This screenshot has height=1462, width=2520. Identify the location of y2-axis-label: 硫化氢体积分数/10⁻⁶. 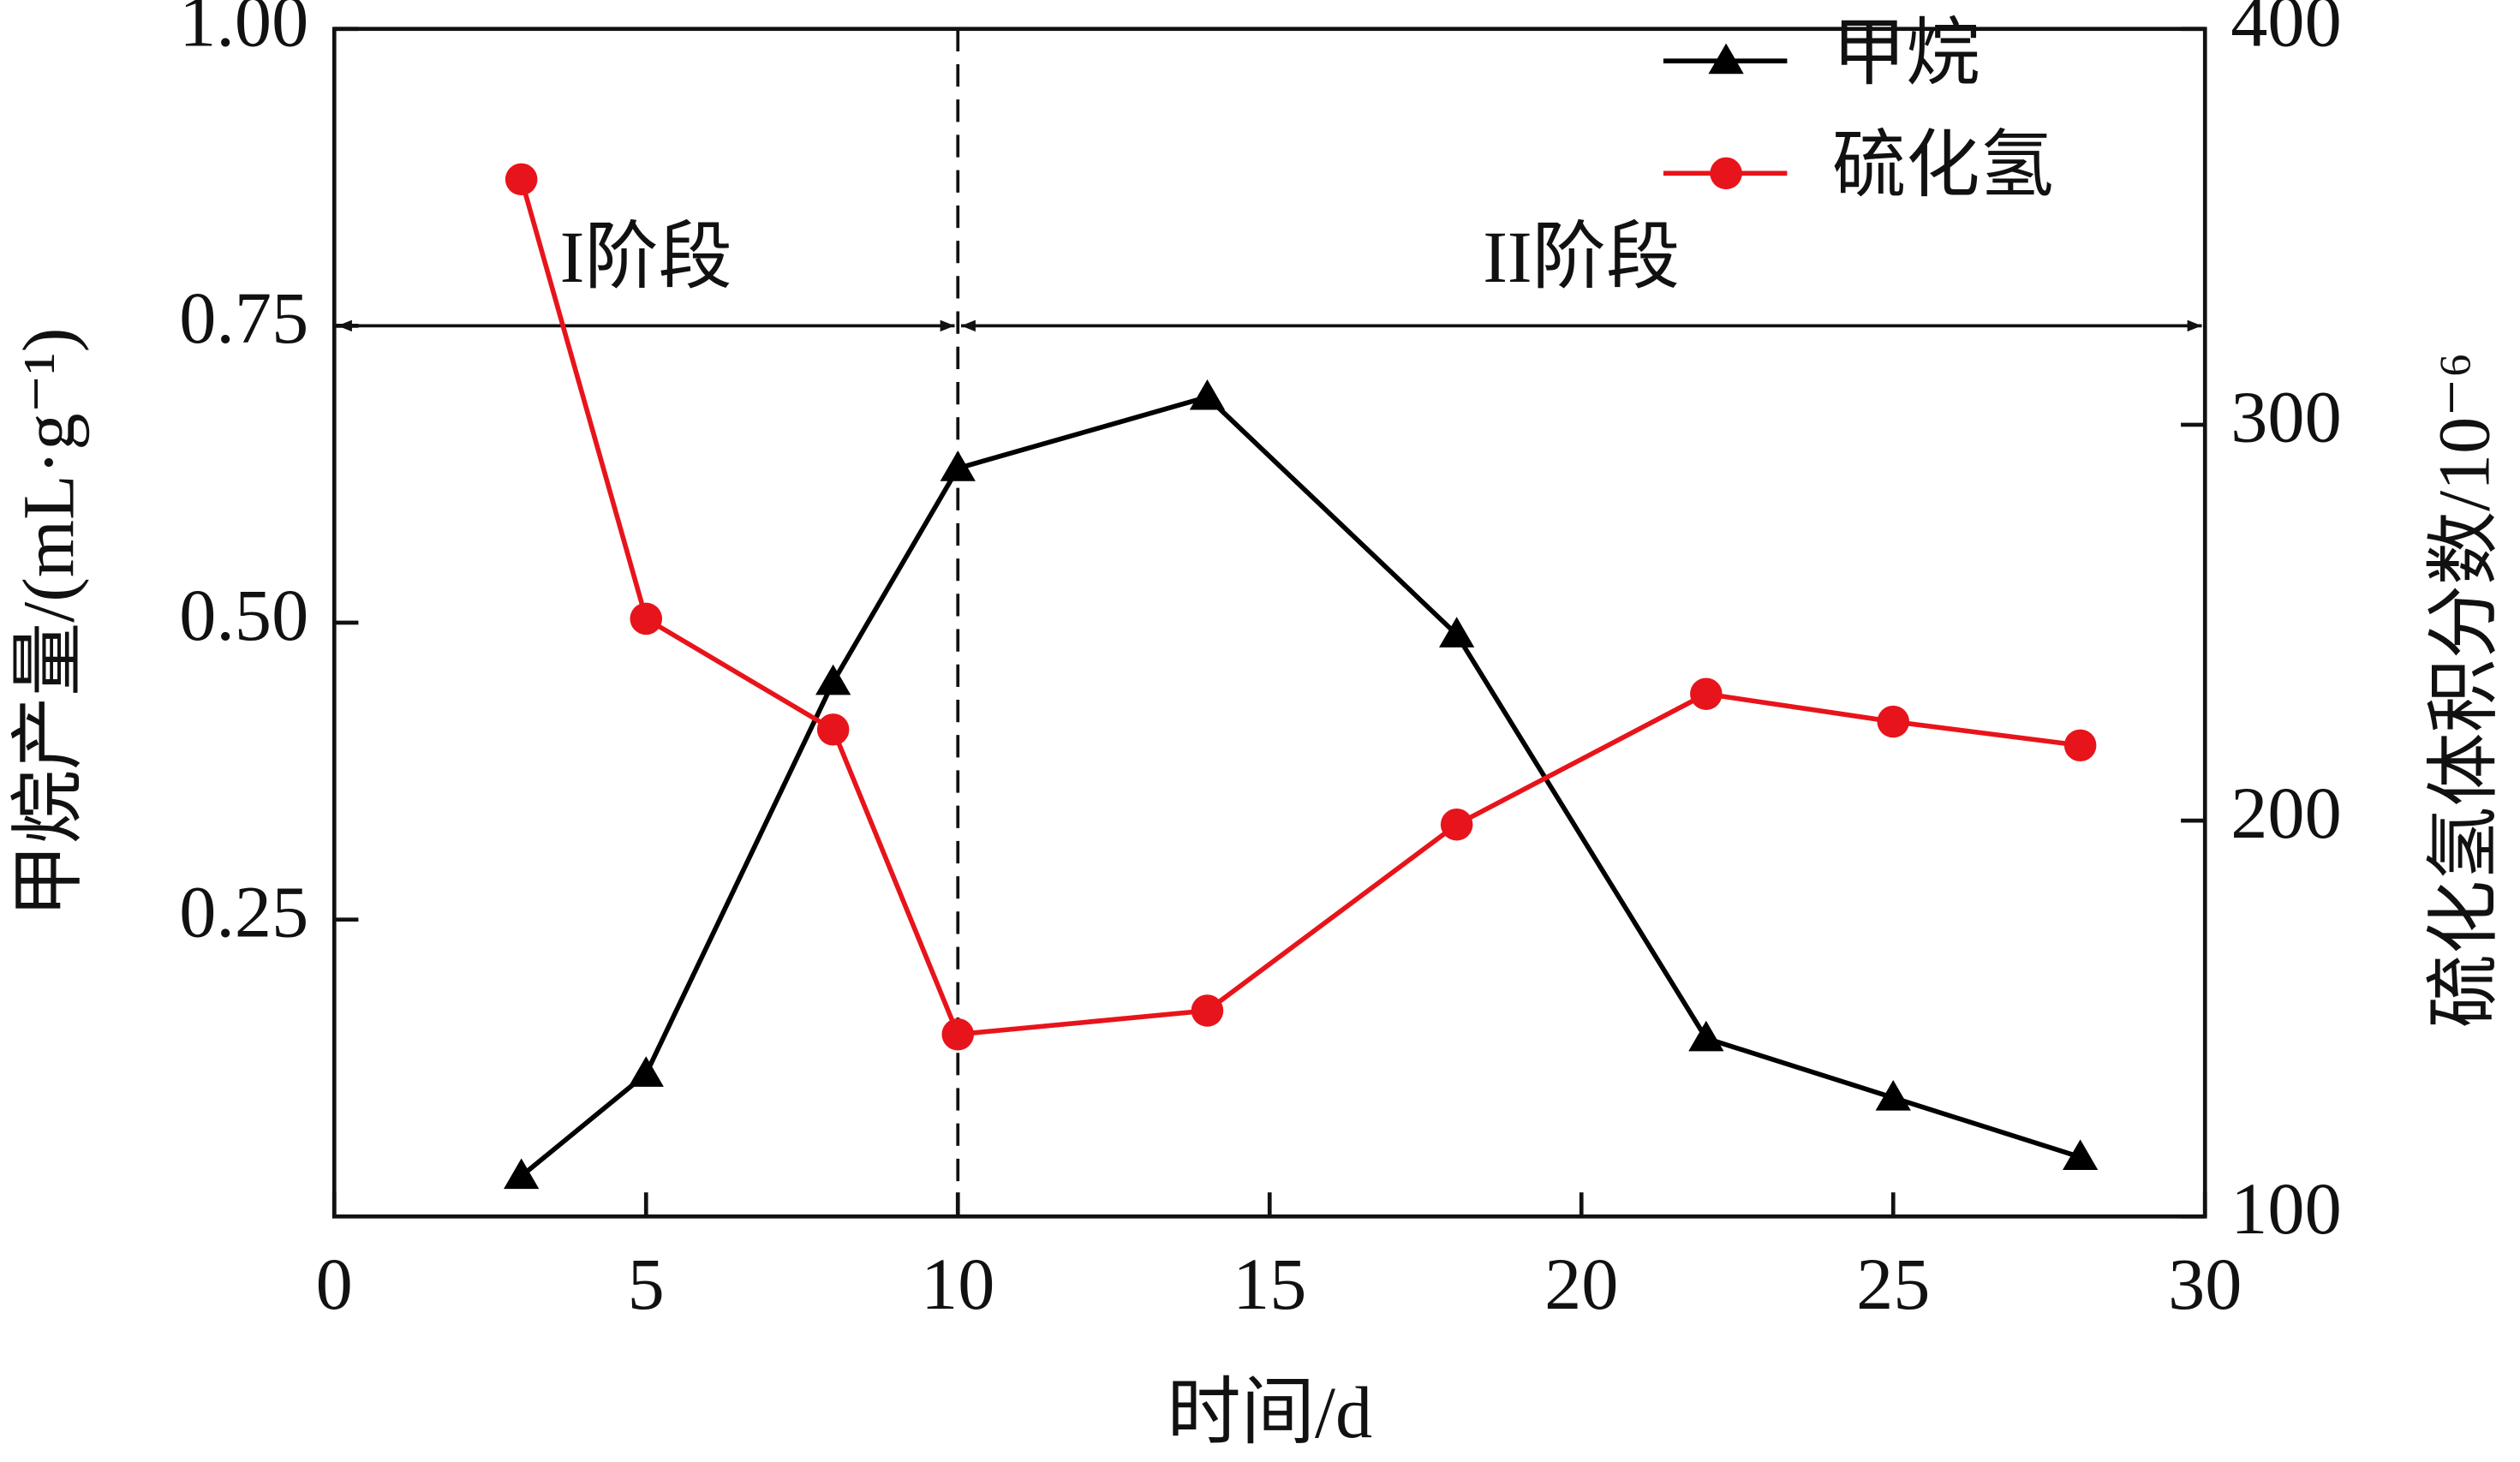
(2464, 690).